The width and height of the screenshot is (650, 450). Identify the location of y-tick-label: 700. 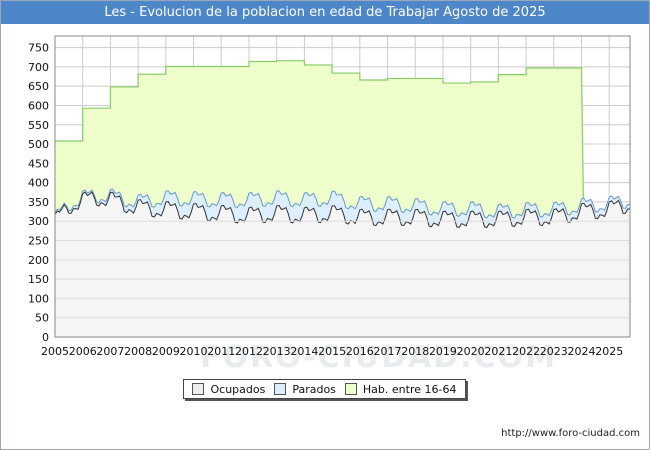
(38, 67).